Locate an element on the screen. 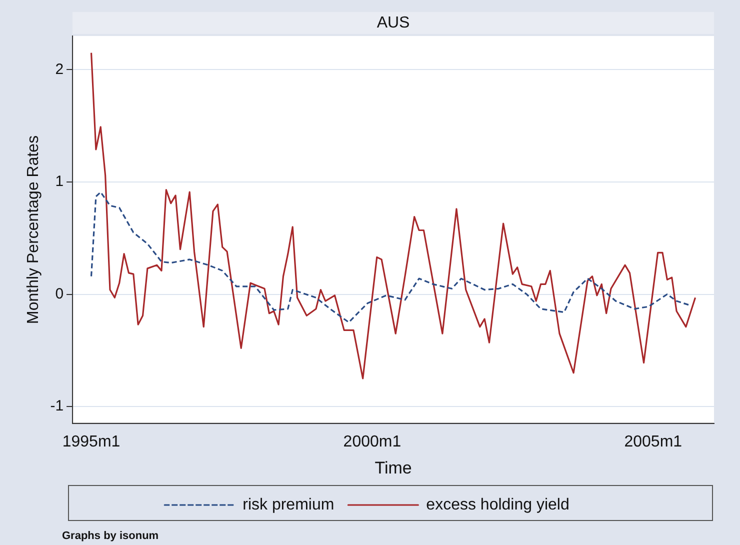 This screenshot has height=545, width=740. x-tick-label: 2000m1 is located at coordinates (372, 441).